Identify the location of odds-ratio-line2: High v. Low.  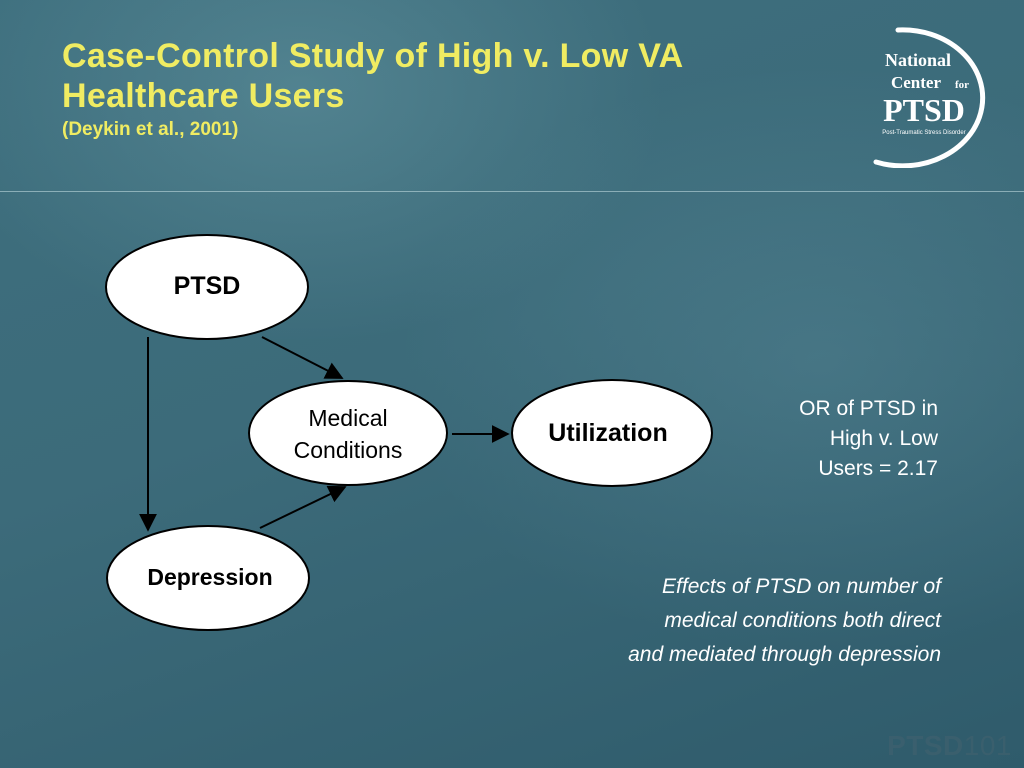
(883, 438).